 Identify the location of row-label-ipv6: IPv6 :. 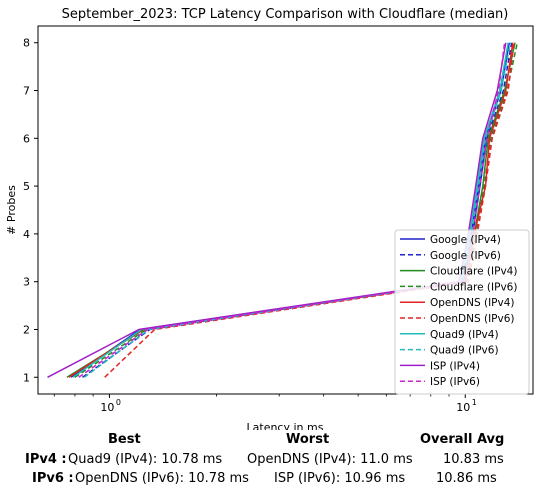
(53, 478).